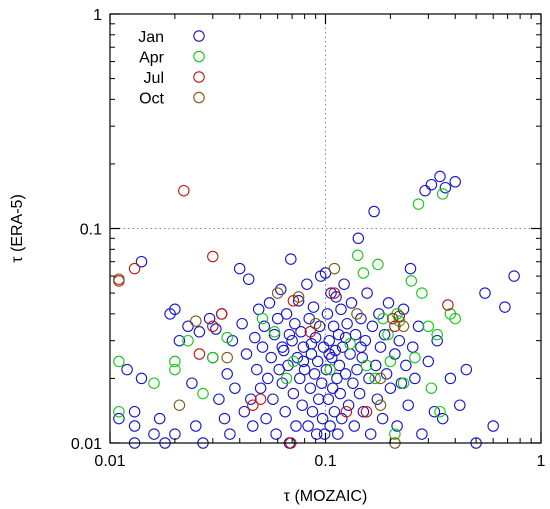 The height and width of the screenshot is (509, 550). What do you see at coordinates (154, 78) in the screenshot?
I see `legend-label: Jul` at bounding box center [154, 78].